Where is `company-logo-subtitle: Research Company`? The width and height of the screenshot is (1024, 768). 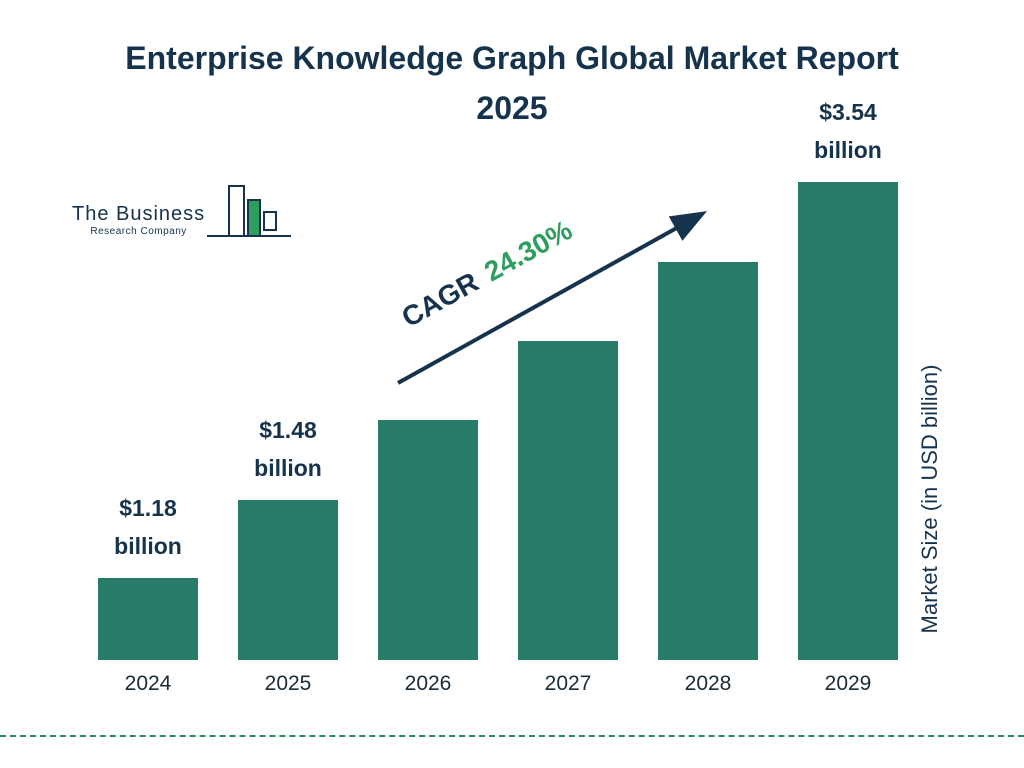 company-logo-subtitle: Research Company is located at coordinates (138, 231).